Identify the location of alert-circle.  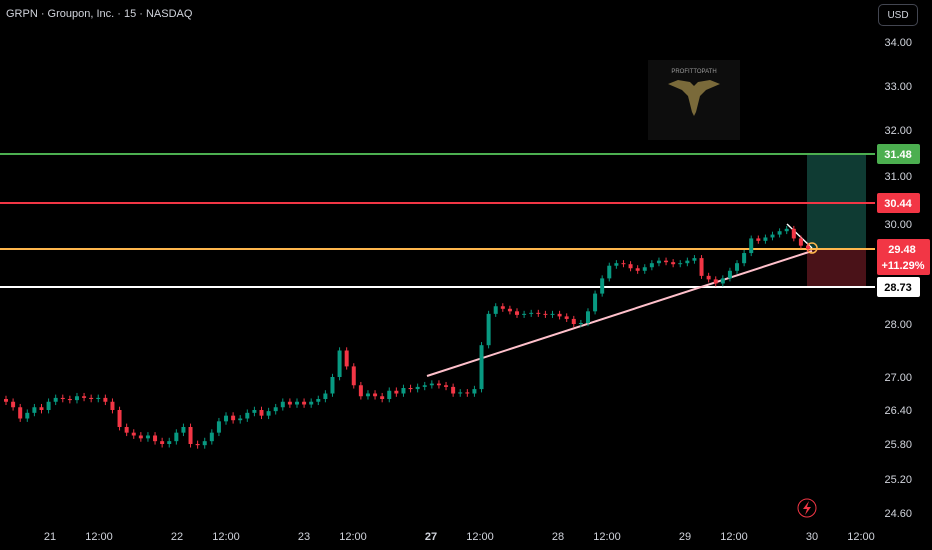
(807, 508).